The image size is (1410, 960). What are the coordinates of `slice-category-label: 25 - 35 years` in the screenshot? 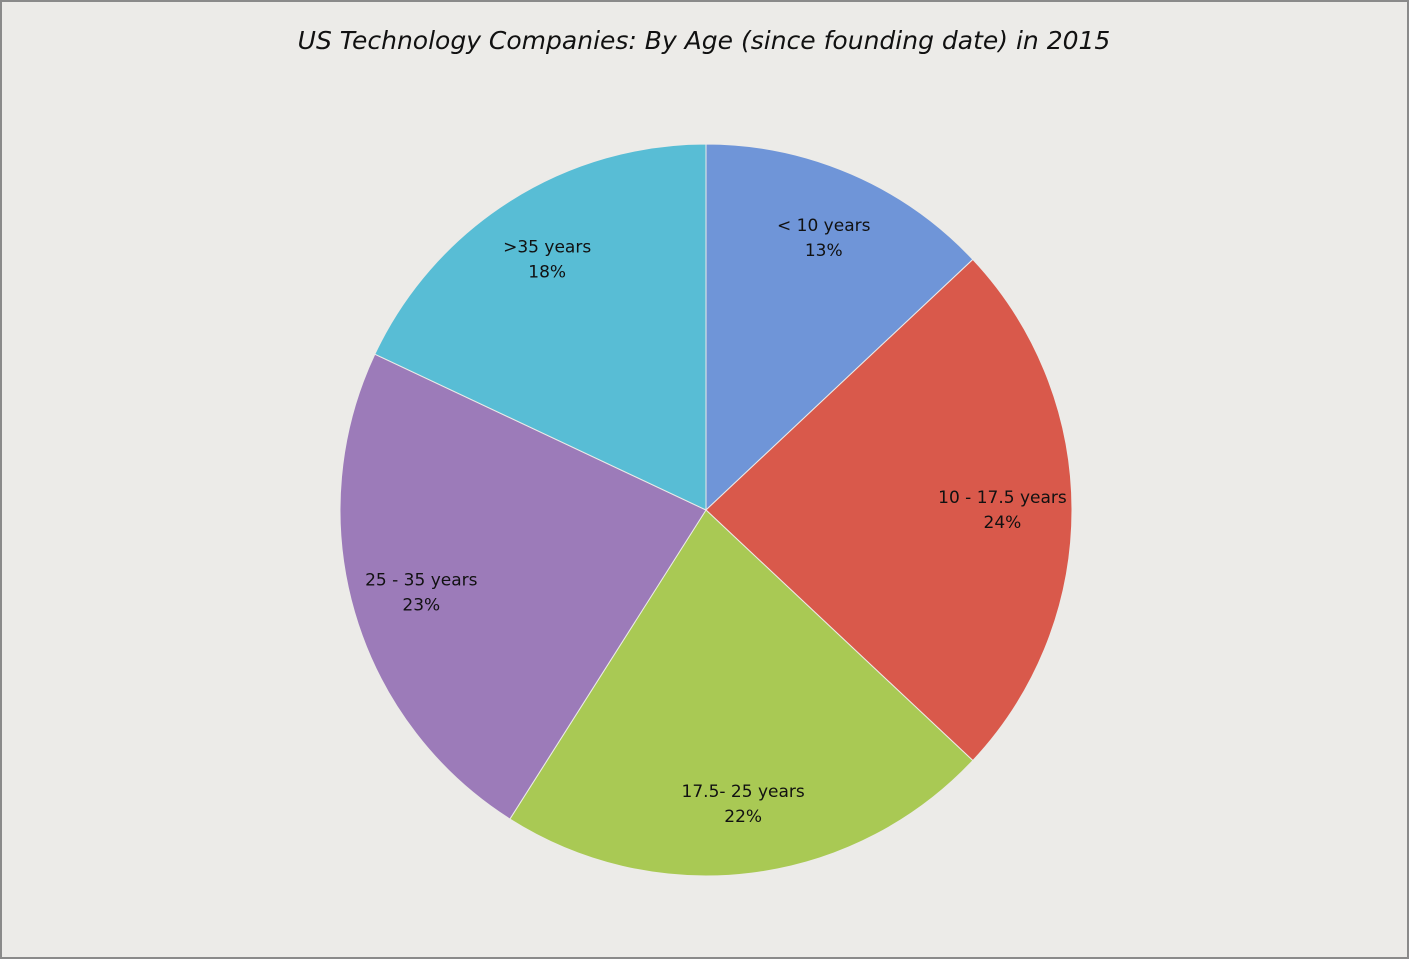 It's located at (421, 581).